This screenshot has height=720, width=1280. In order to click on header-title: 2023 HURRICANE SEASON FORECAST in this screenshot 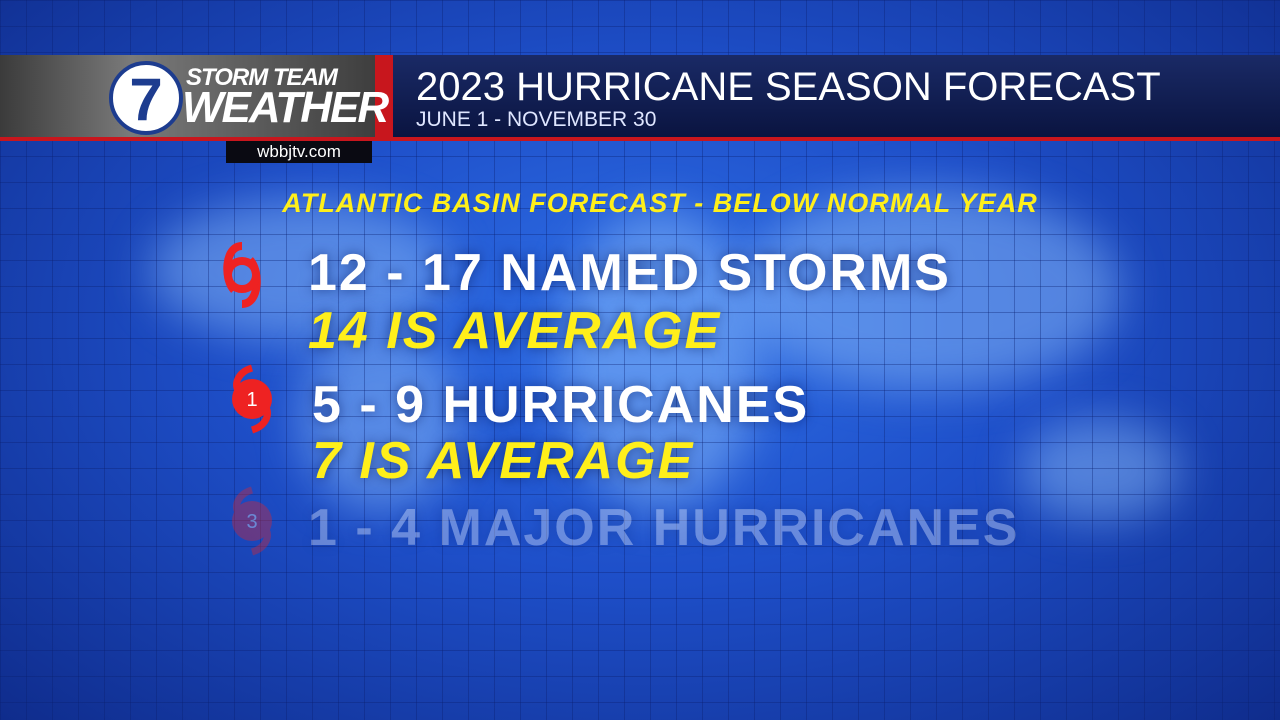, I will do `click(788, 87)`.